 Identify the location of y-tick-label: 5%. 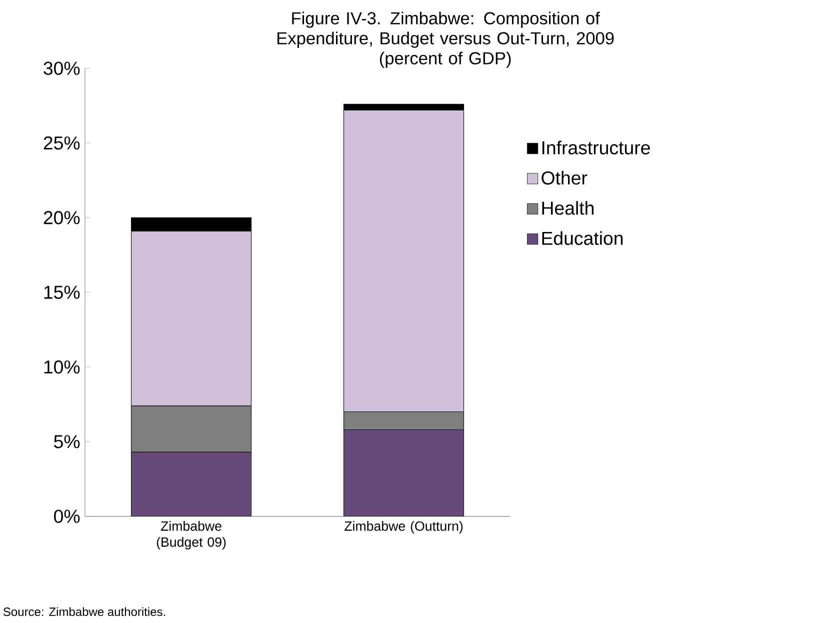
(67, 441).